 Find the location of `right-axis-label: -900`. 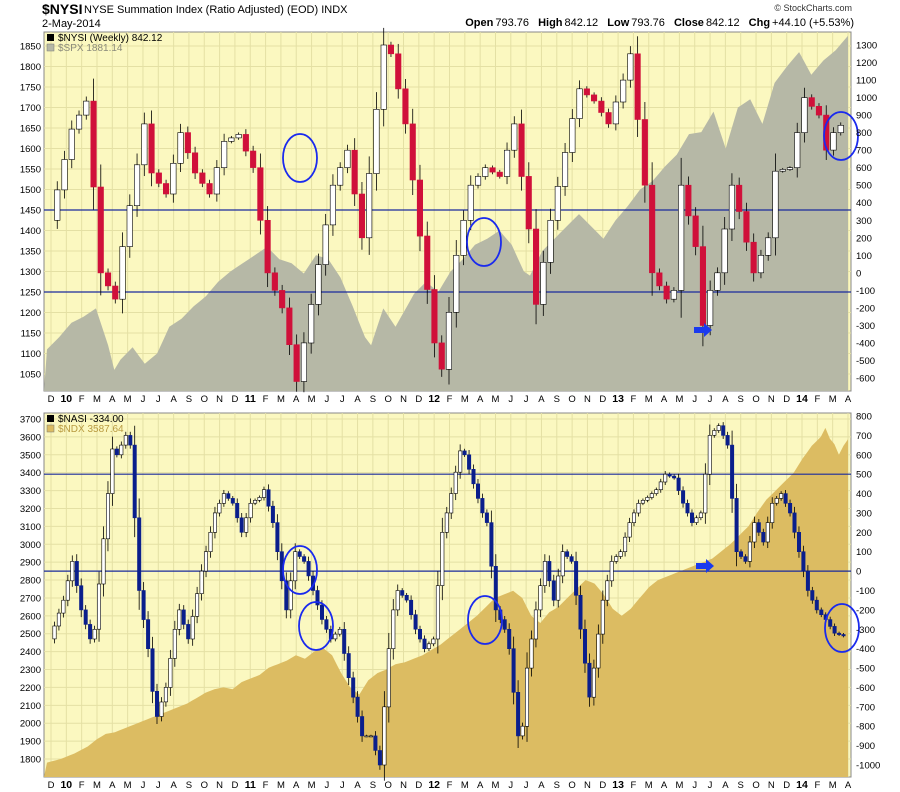

right-axis-label: -900 is located at coordinates (865, 746).